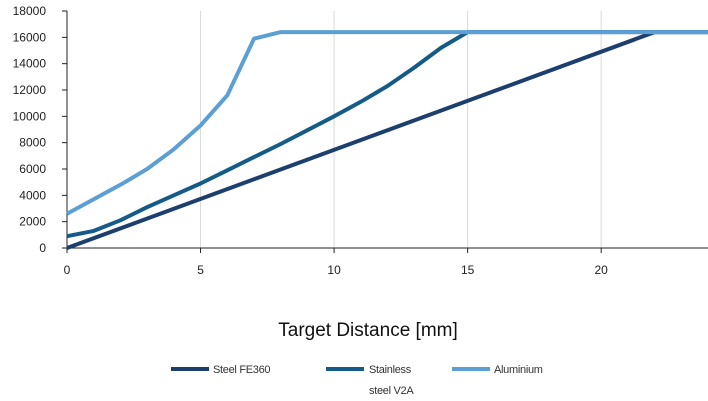 Image resolution: width=708 pixels, height=401 pixels. I want to click on y-tick-label: 10000, so click(30, 116).